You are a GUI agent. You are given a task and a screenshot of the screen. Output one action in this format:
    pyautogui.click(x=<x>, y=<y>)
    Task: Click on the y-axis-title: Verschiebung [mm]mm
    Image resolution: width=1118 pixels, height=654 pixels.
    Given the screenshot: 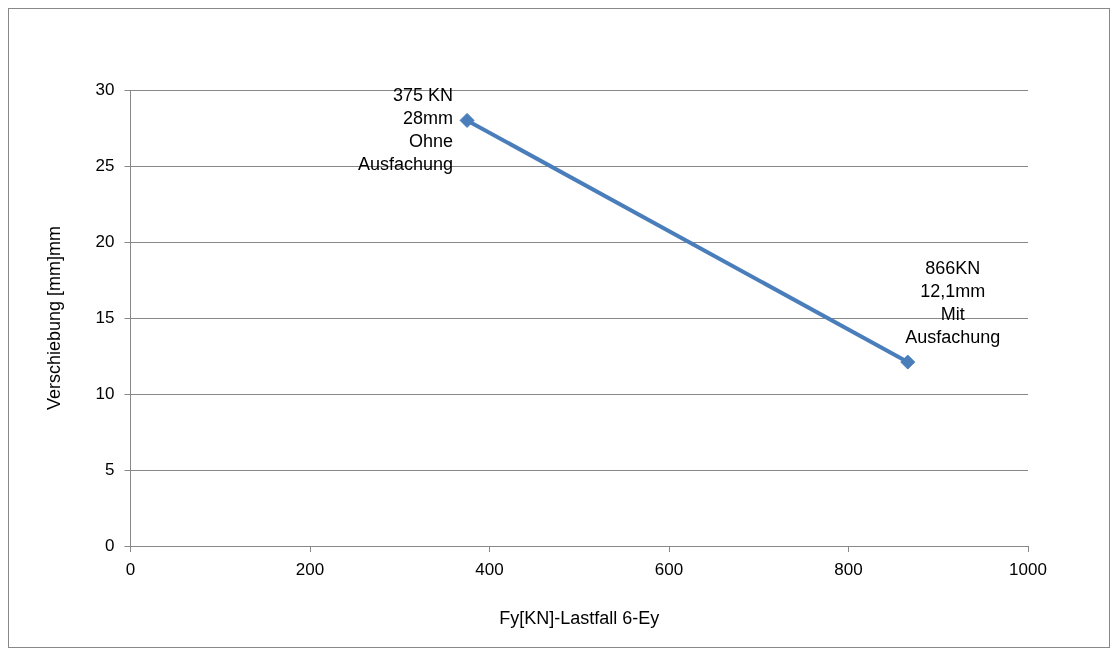 What is the action you would take?
    pyautogui.click(x=53, y=318)
    